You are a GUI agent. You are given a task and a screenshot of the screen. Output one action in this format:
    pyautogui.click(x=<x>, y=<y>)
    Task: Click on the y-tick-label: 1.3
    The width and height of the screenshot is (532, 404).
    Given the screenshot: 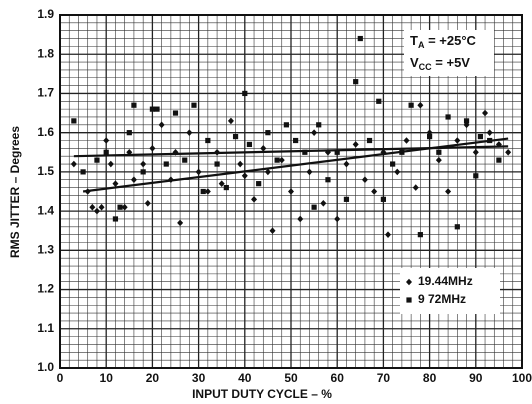 What is the action you would take?
    pyautogui.click(x=45, y=250)
    